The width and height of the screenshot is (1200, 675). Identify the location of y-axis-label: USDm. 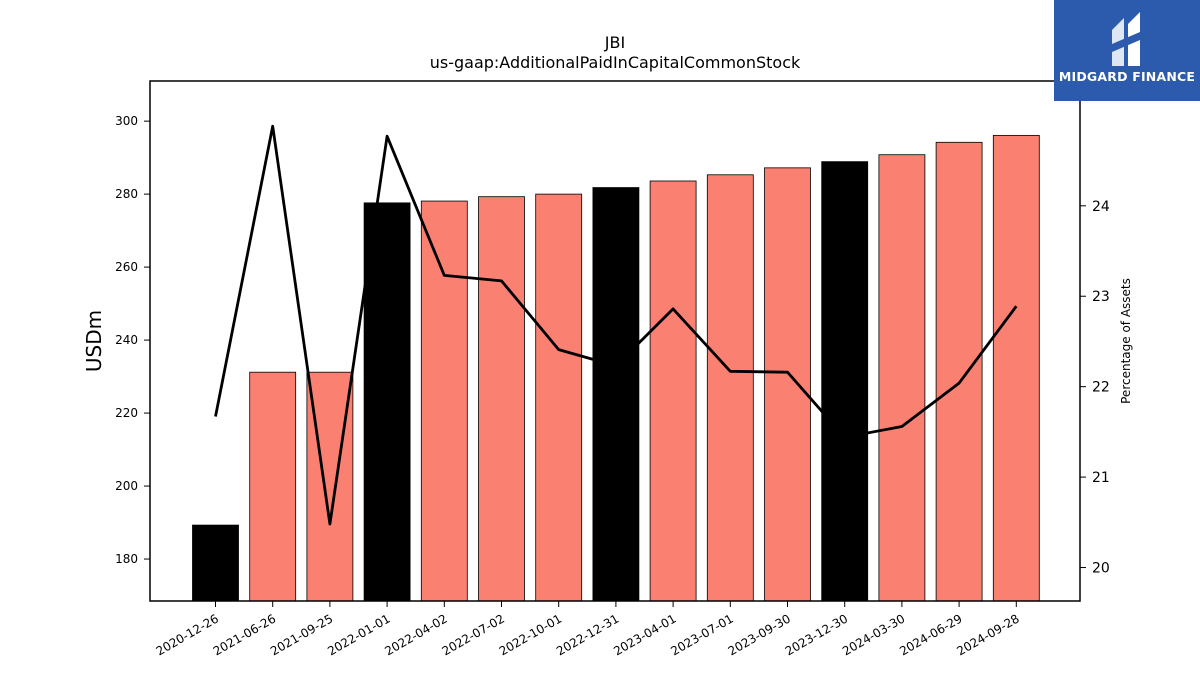
(94, 341).